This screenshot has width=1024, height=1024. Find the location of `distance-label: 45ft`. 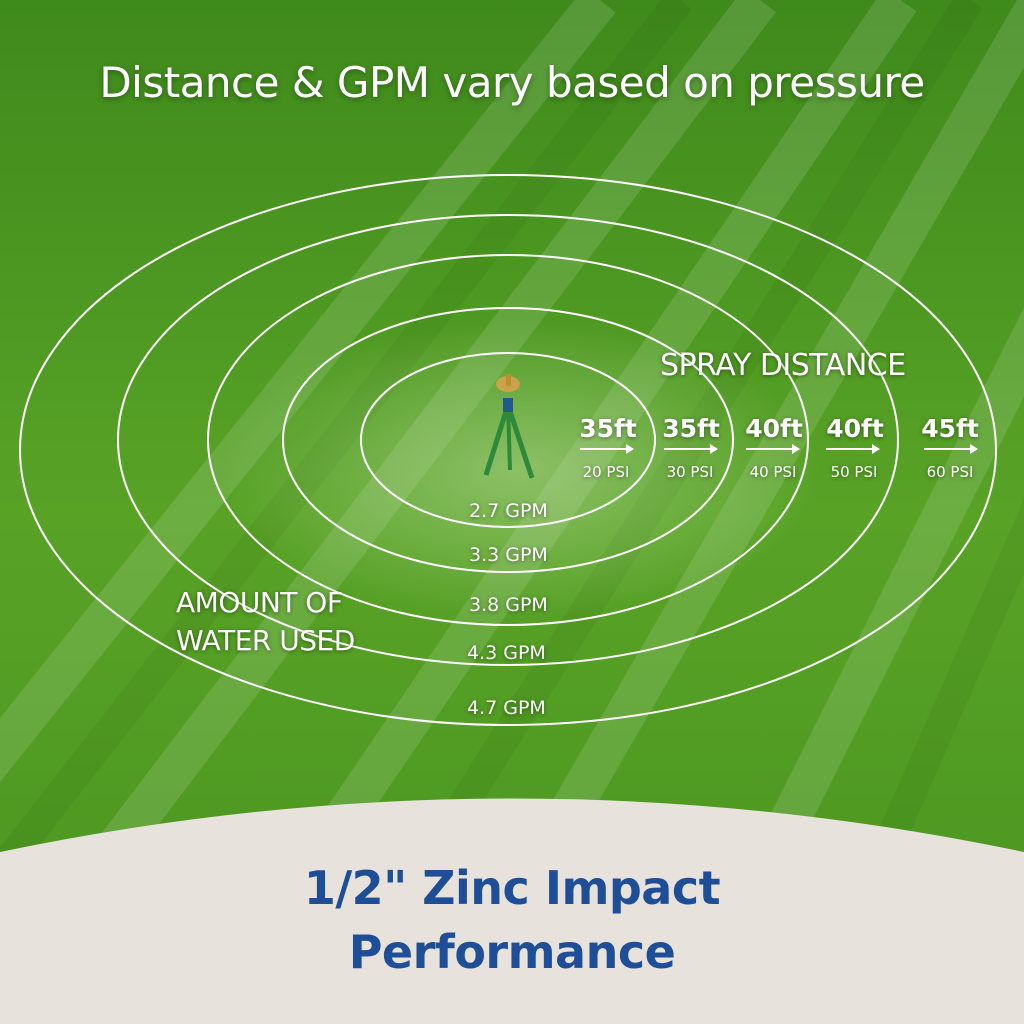

distance-label: 45ft is located at coordinates (950, 428).